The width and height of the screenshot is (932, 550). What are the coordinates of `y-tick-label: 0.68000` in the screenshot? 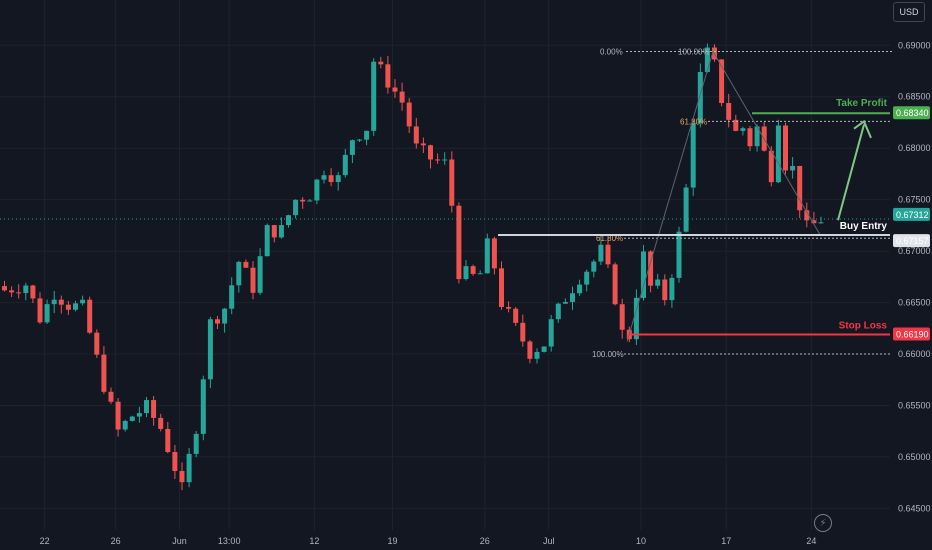 It's located at (914, 148).